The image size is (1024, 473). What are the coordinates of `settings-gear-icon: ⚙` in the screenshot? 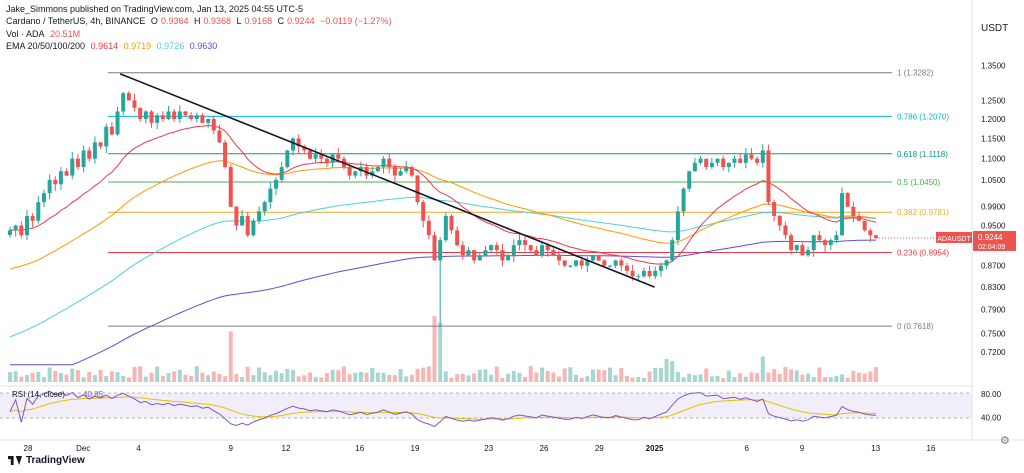 It's located at (1005, 441).